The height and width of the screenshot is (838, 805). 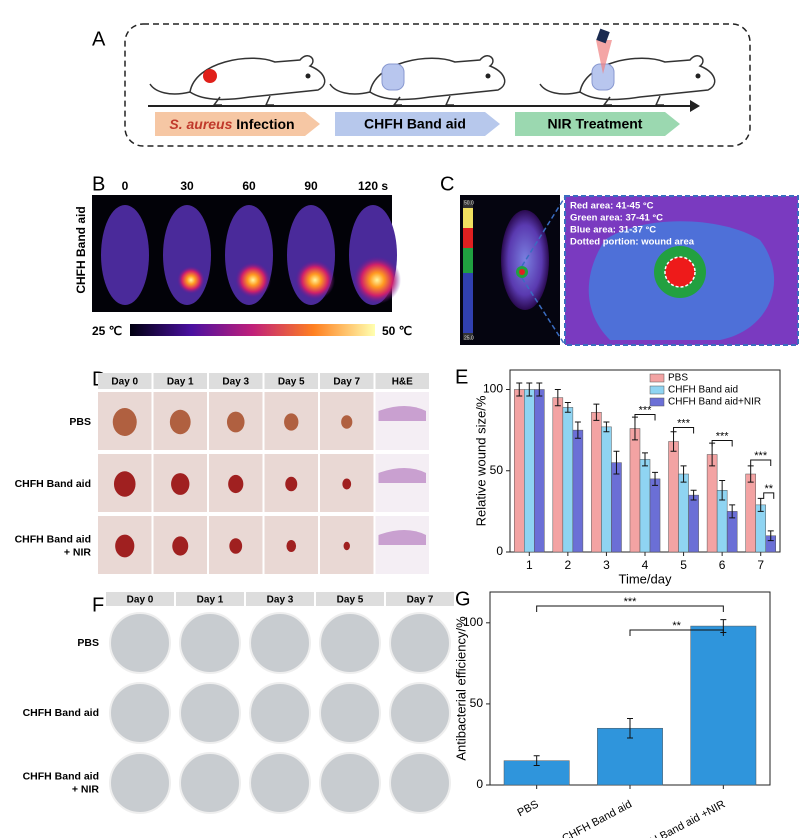 What do you see at coordinates (291, 382) in the screenshot?
I see `column-header: Day 5` at bounding box center [291, 382].